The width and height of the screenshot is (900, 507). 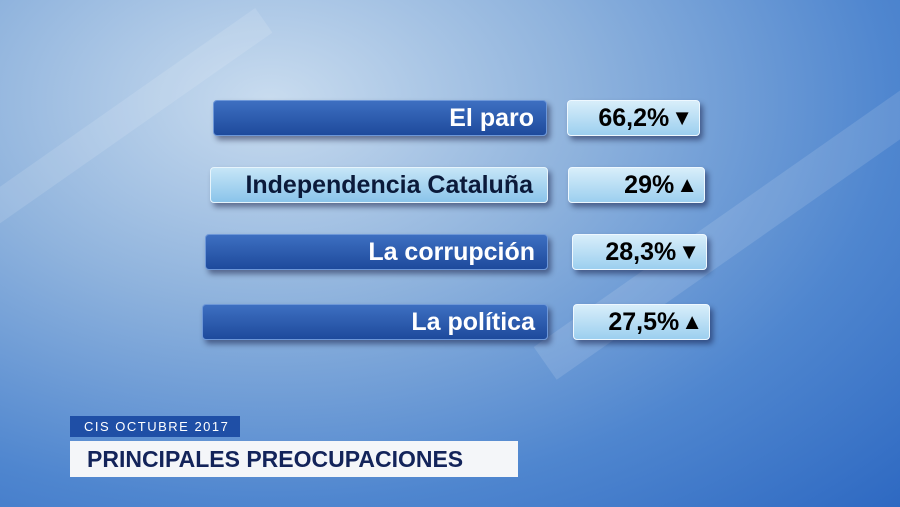 I want to click on item-value-box: 28,3% ▼, so click(x=639, y=252).